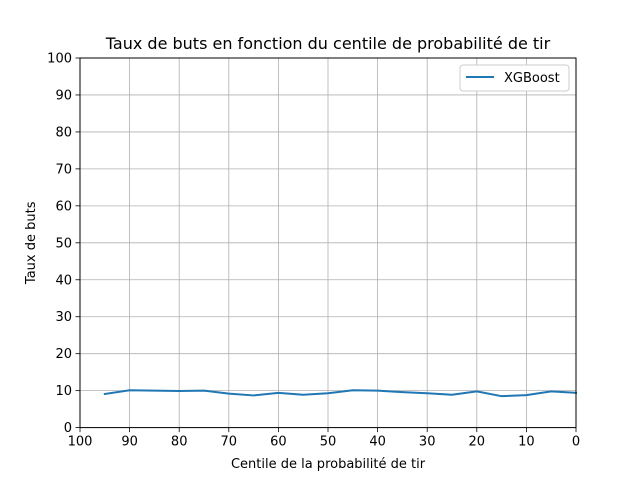 The width and height of the screenshot is (640, 480). Describe the element at coordinates (576, 442) in the screenshot. I see `x-tick-label: 0` at that location.